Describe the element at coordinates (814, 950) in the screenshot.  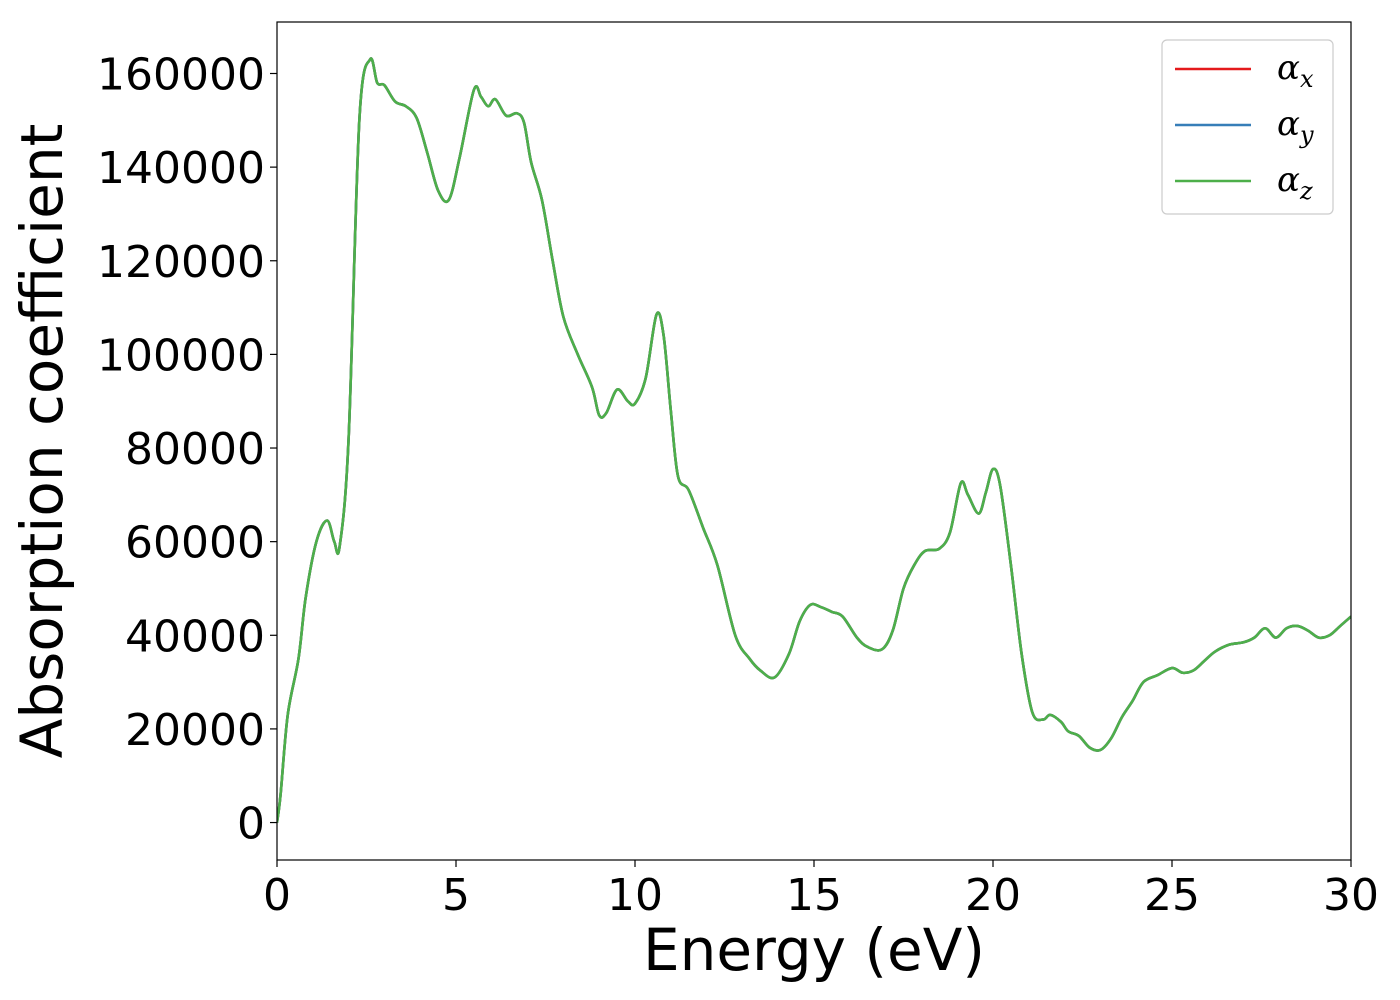
I see `x-axis-title: Energy (eV)` at that location.